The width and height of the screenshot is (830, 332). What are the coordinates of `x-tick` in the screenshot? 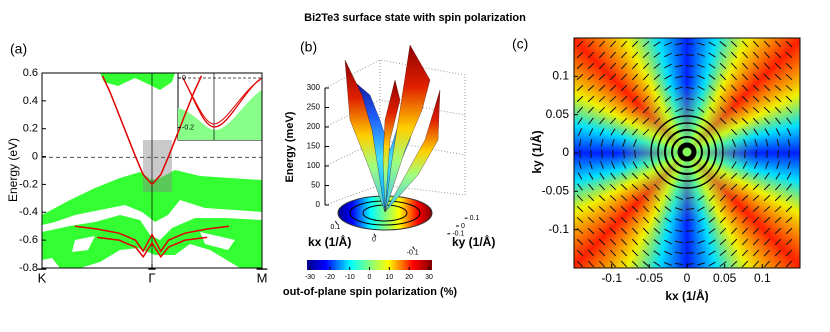 It's located at (375, 235).